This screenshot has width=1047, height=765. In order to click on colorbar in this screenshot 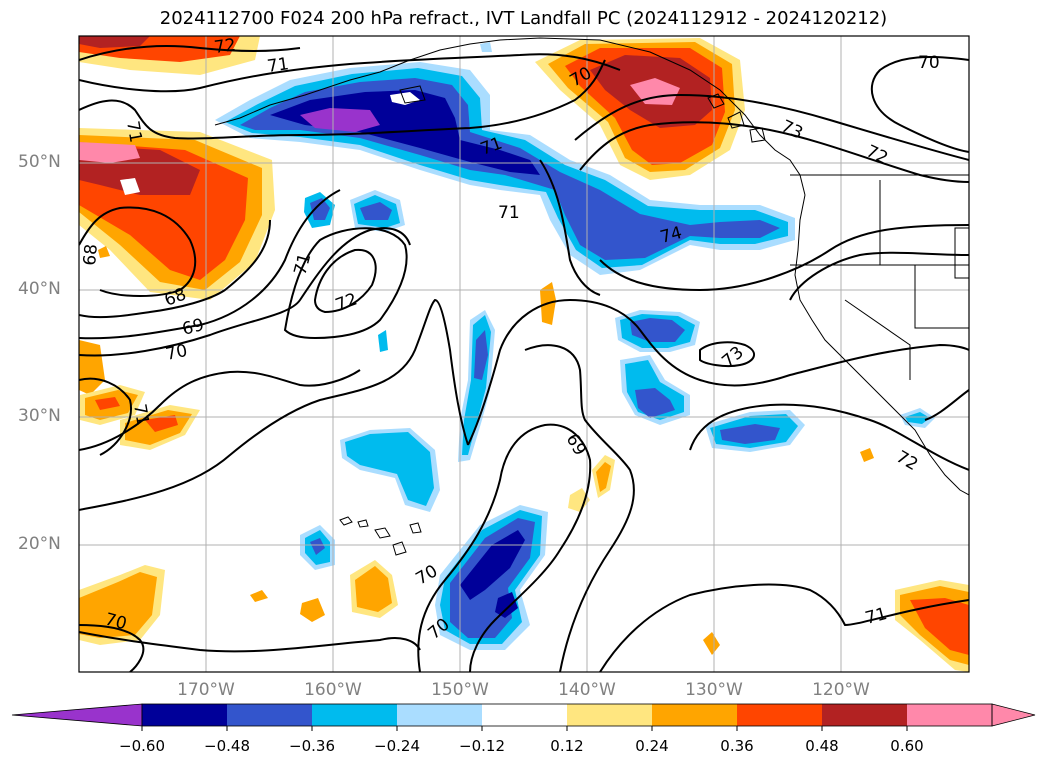, I will do `click(523, 717)`.